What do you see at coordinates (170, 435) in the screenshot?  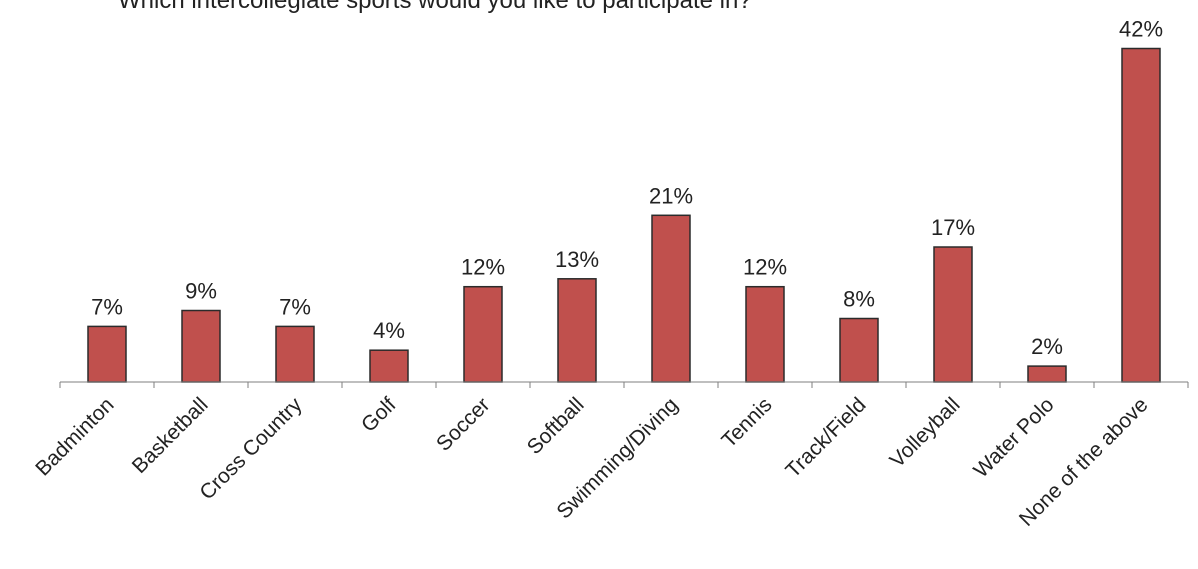 I see `x-tick-label: Basketball` at bounding box center [170, 435].